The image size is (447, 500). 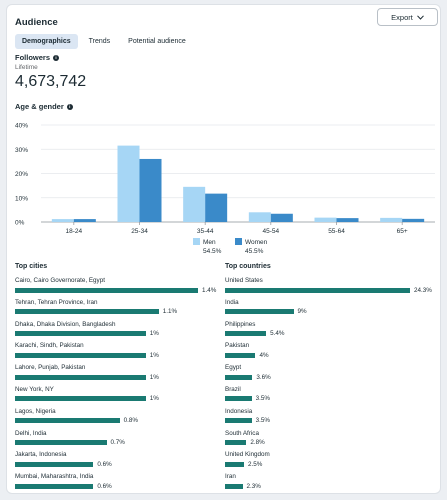 I want to click on bar-women-65+, so click(x=413, y=220).